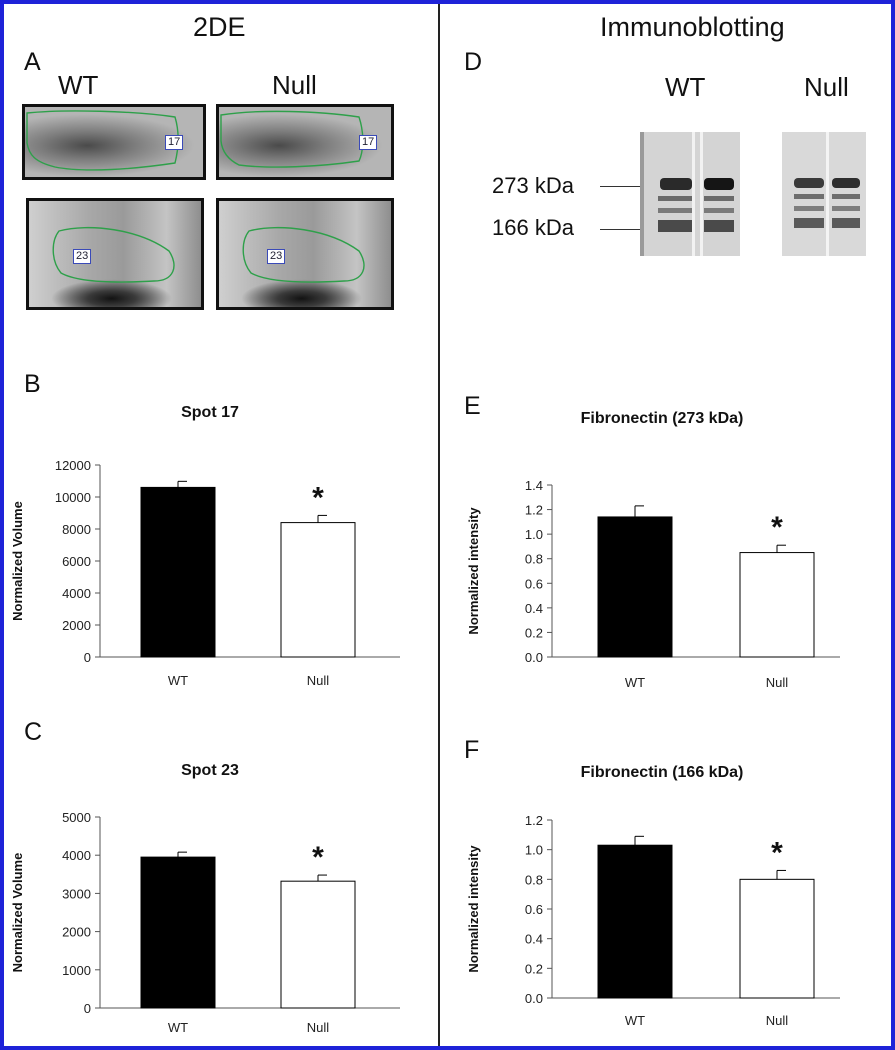 The width and height of the screenshot is (895, 1050). Describe the element at coordinates (32, 384) in the screenshot. I see `panel-label-b: B` at that location.